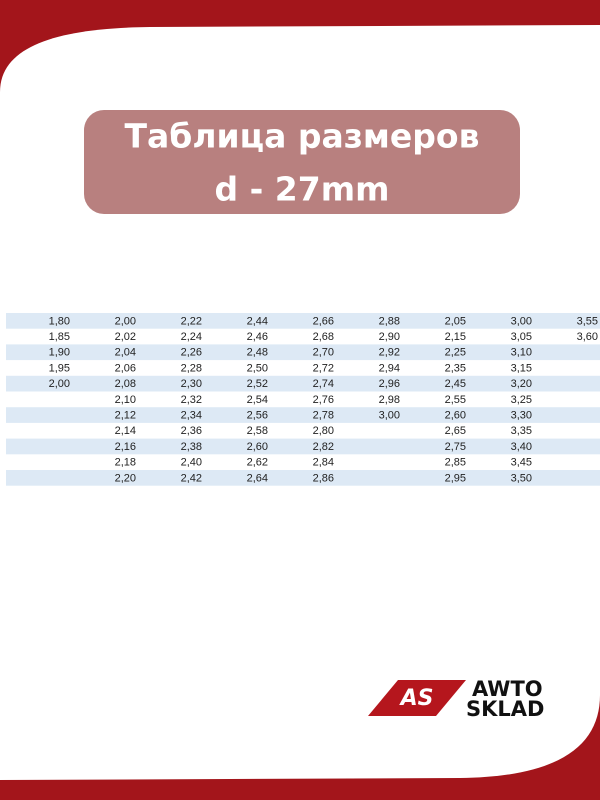  I want to click on cell: 2,55, so click(455, 400).